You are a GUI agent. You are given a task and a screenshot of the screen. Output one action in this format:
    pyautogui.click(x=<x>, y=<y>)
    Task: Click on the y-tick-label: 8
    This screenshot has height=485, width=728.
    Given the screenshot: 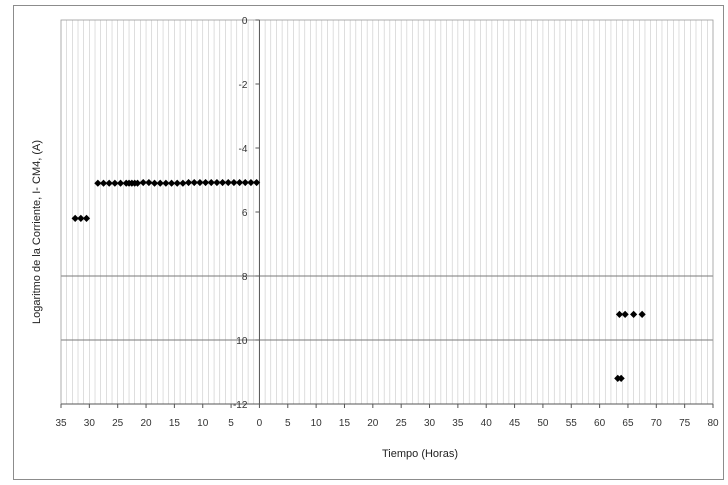 What is the action you would take?
    pyautogui.click(x=245, y=277)
    